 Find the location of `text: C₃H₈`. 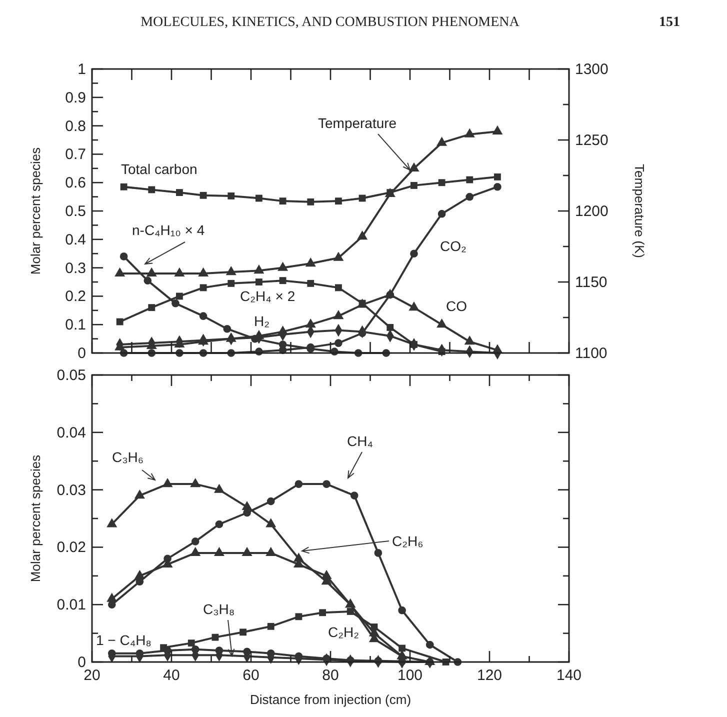

text: C₃H₈ is located at coordinates (219, 609).